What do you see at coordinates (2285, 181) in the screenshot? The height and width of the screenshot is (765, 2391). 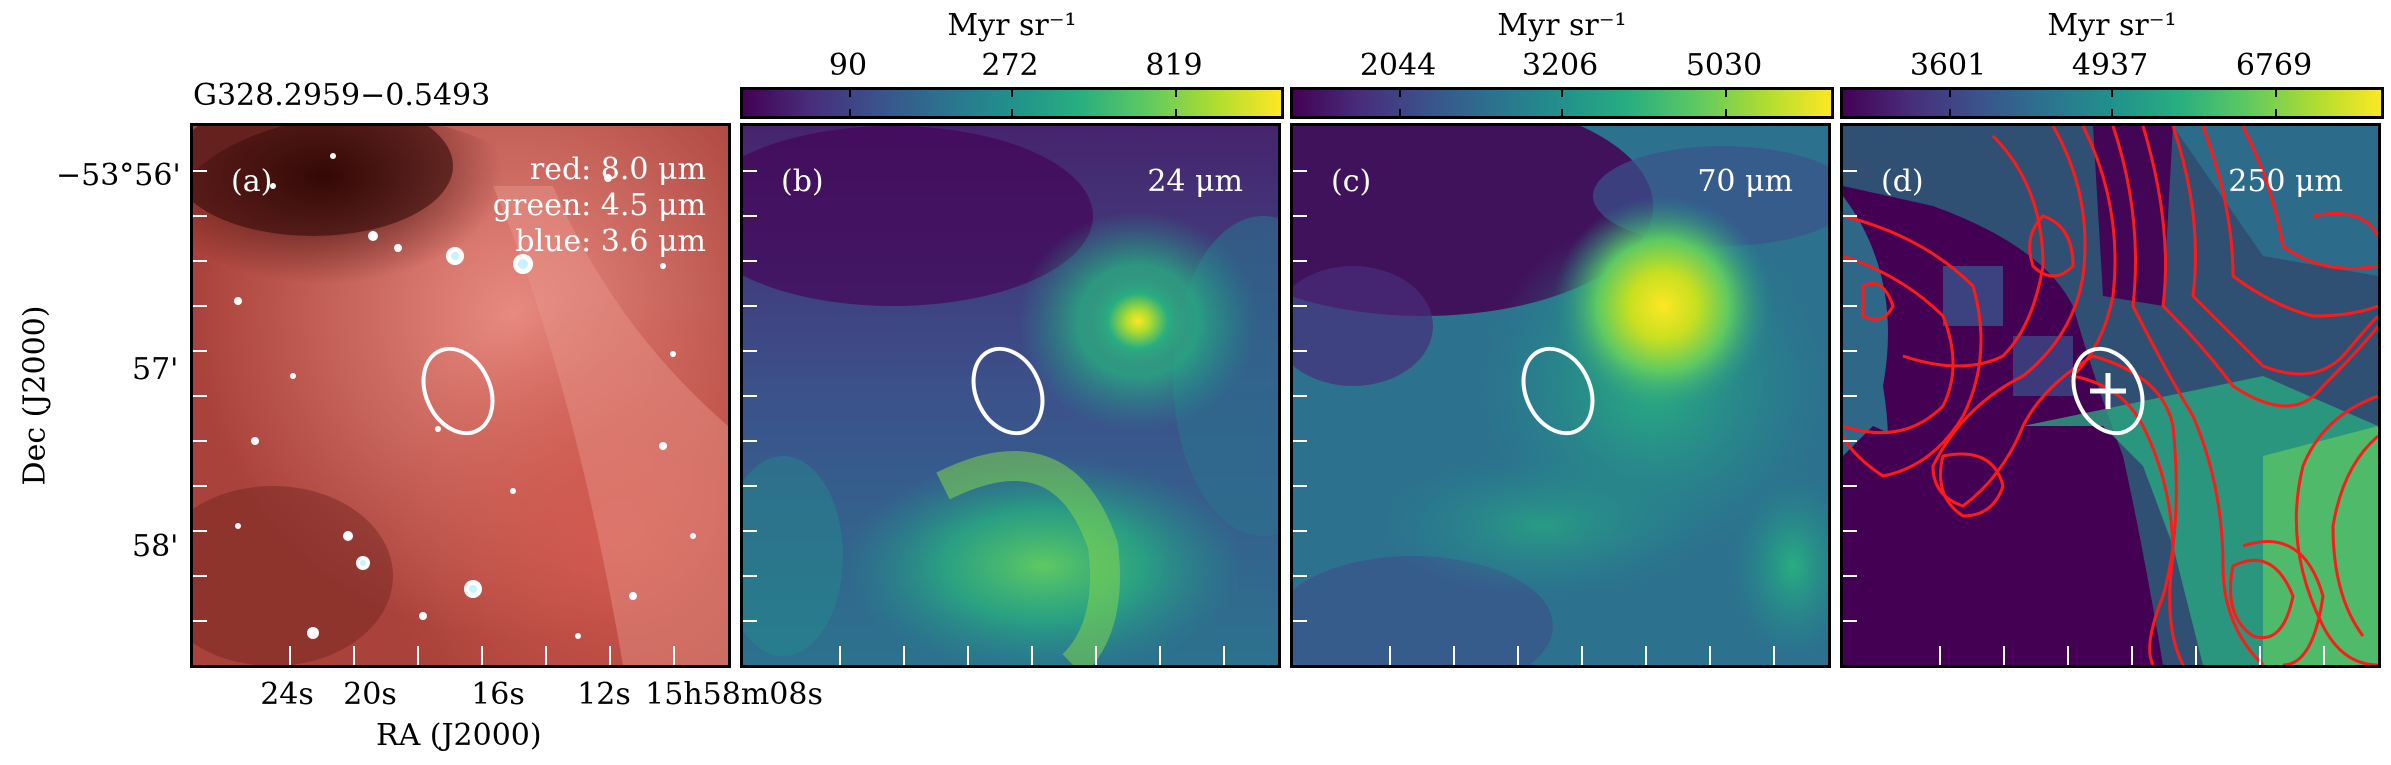 I see `band-label: 250 μm` at bounding box center [2285, 181].